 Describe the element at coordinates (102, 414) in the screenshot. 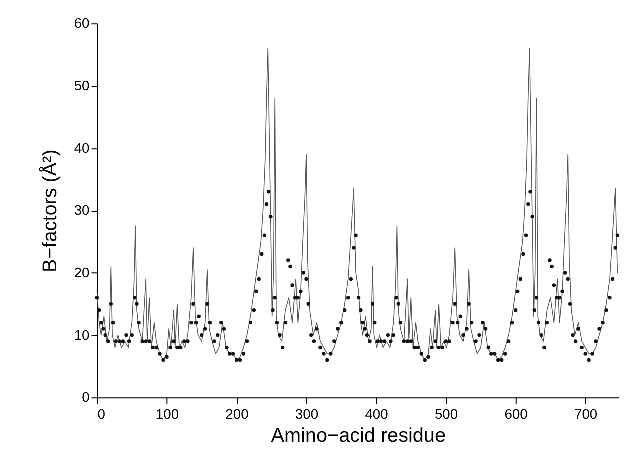

I see `x-tick-label: 0` at that location.